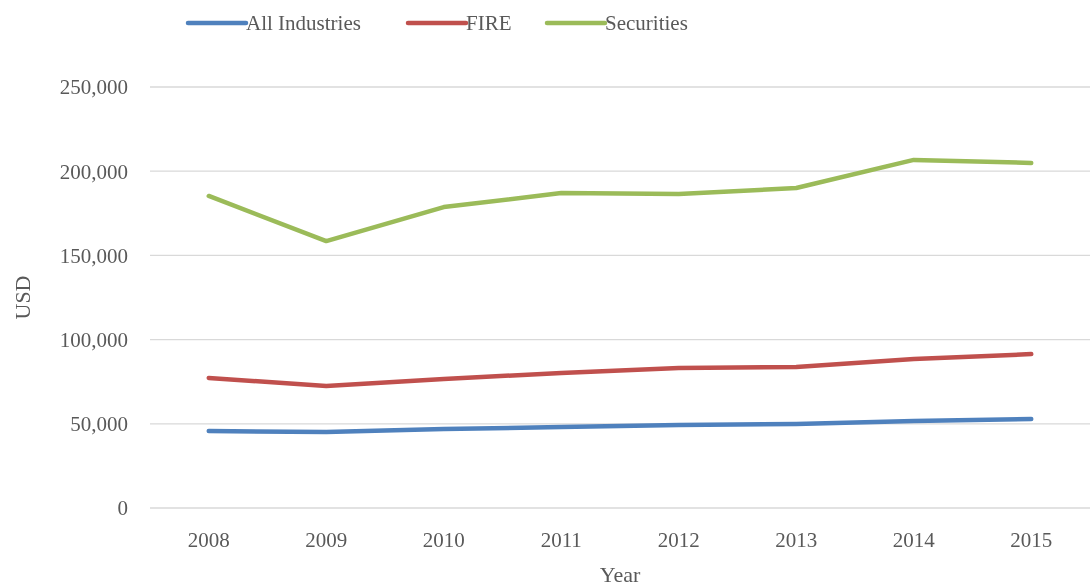 The image size is (1090, 586). Describe the element at coordinates (22, 297) in the screenshot. I see `y-axis-title: USD` at that location.